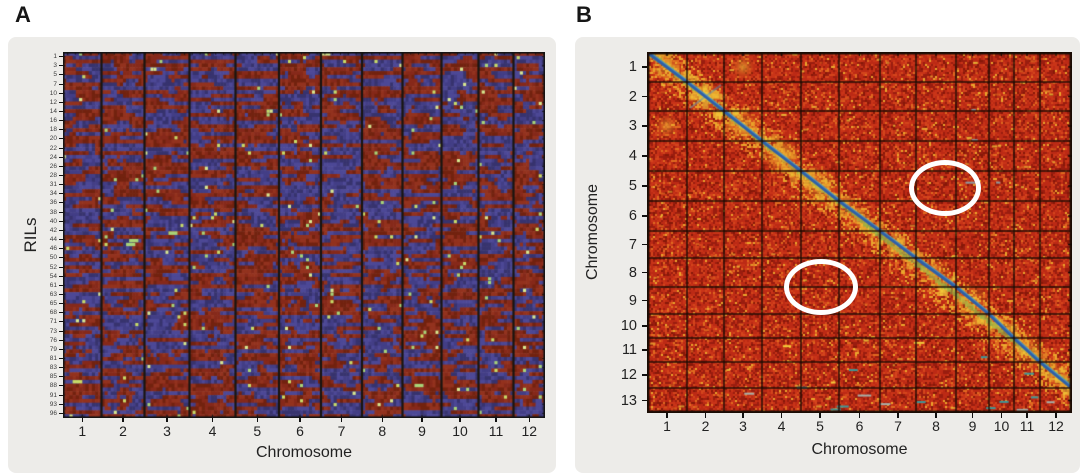  What do you see at coordinates (304, 452) in the screenshot?
I see `panel-a-x-axis-title: Chromosome` at bounding box center [304, 452].